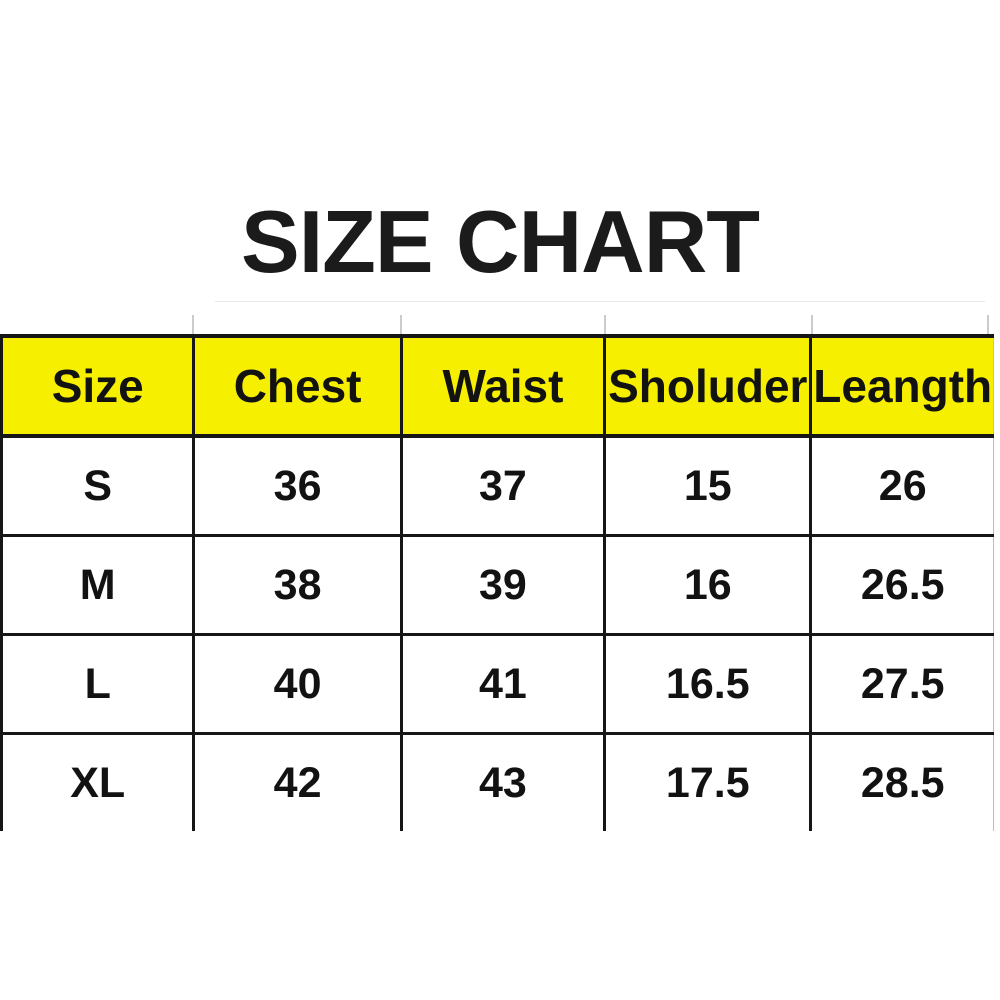 The height and width of the screenshot is (1000, 1000). Describe the element at coordinates (503, 386) in the screenshot. I see `column-header-waist: Waist` at that location.